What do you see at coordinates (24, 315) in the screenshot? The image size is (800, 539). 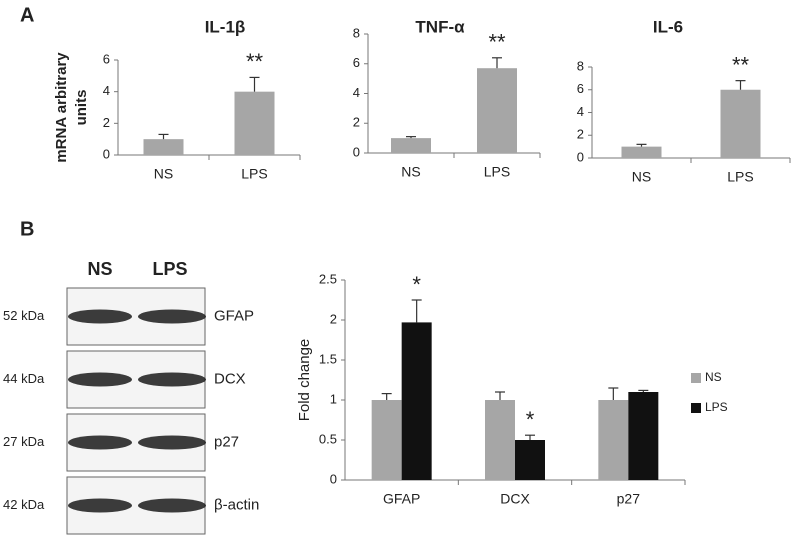 I see `molecular-weight: 52 kDa` at bounding box center [24, 315].